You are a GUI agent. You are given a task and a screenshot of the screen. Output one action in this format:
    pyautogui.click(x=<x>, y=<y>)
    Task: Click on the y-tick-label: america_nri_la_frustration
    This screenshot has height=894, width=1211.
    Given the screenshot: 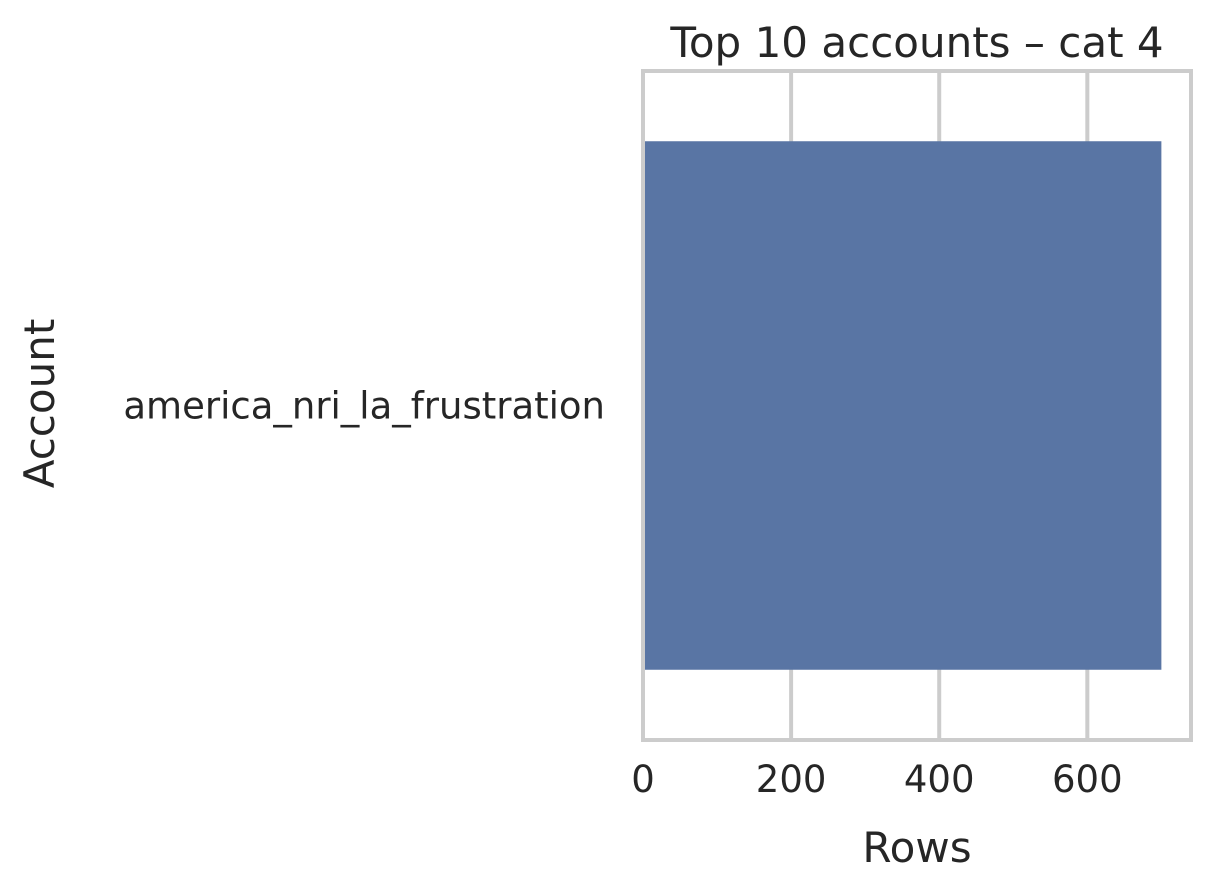 What is the action you would take?
    pyautogui.click(x=364, y=406)
    